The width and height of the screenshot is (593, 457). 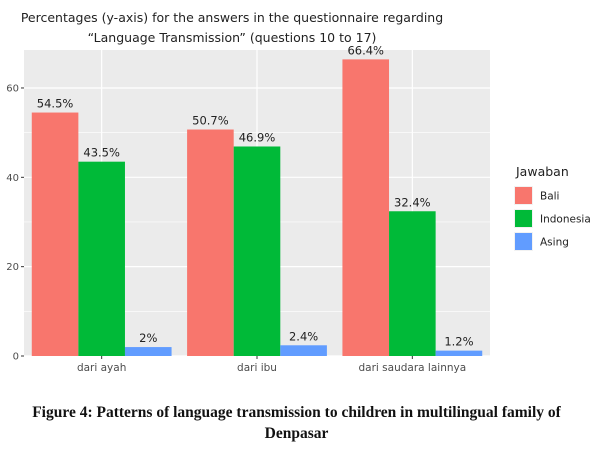 What do you see at coordinates (16, 357) in the screenshot?
I see `y-tick-label: 0` at bounding box center [16, 357].